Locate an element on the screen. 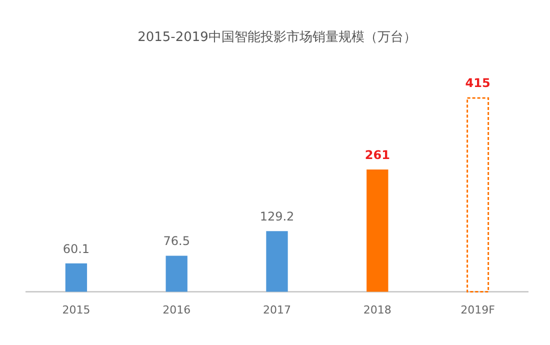 The height and width of the screenshot is (345, 550). data-label: 261 is located at coordinates (377, 155).